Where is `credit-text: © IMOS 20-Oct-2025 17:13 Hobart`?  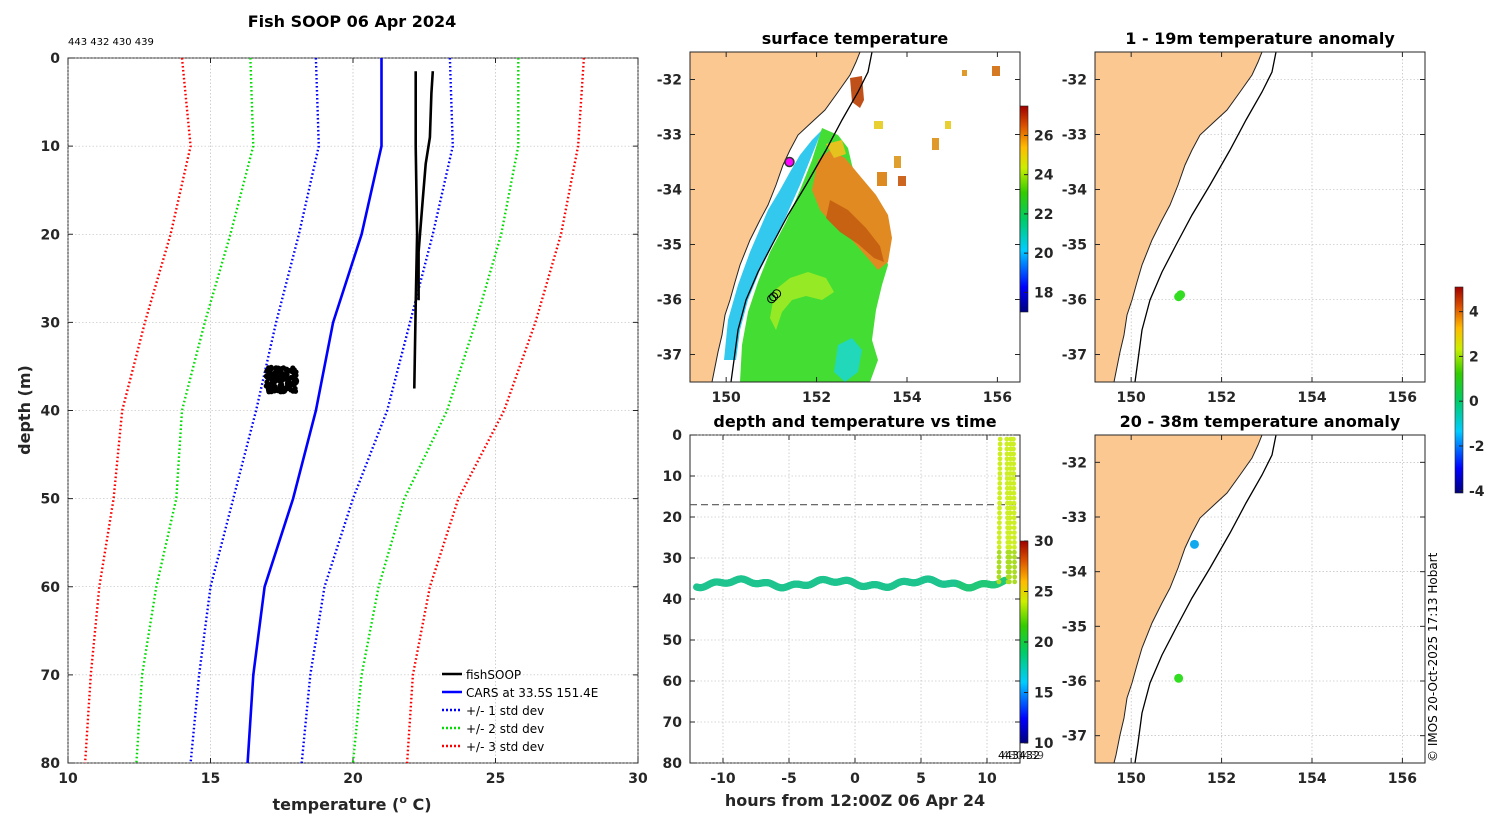 credit-text: © IMOS 20-Oct-2025 17:13 Hobart is located at coordinates (1433, 657).